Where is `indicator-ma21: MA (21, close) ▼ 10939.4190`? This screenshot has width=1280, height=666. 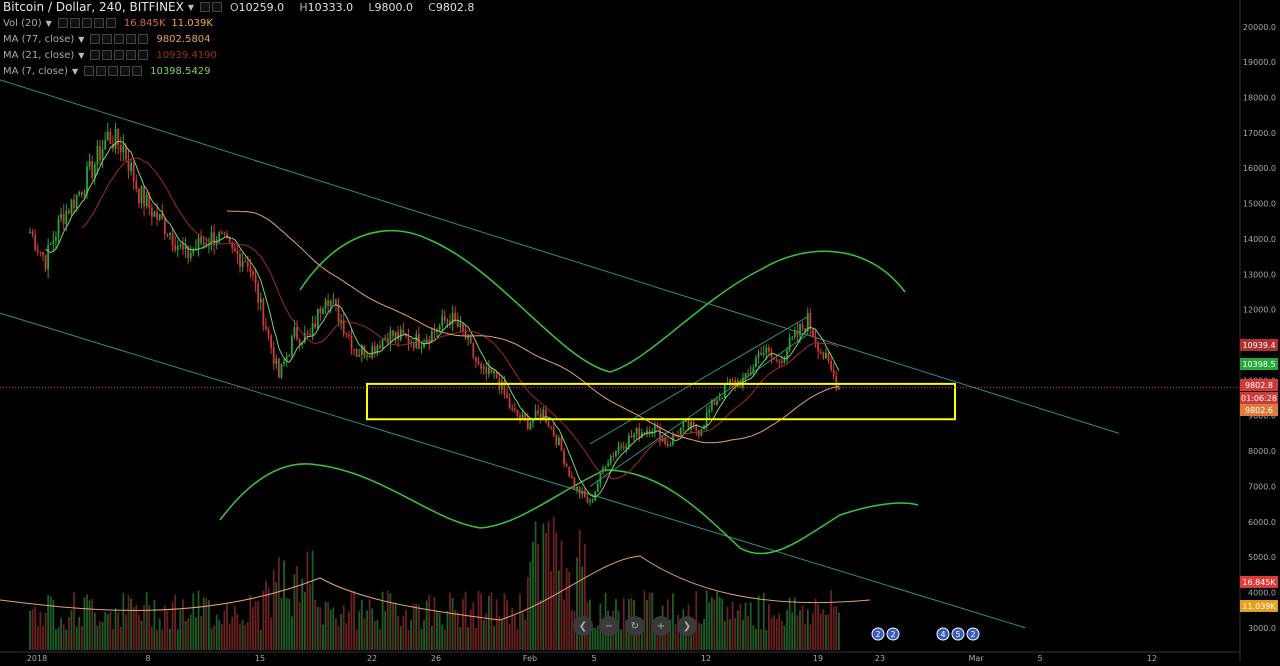
indicator-ma21: MA (21, close) ▼ 10939.4190 is located at coordinates (110, 55).